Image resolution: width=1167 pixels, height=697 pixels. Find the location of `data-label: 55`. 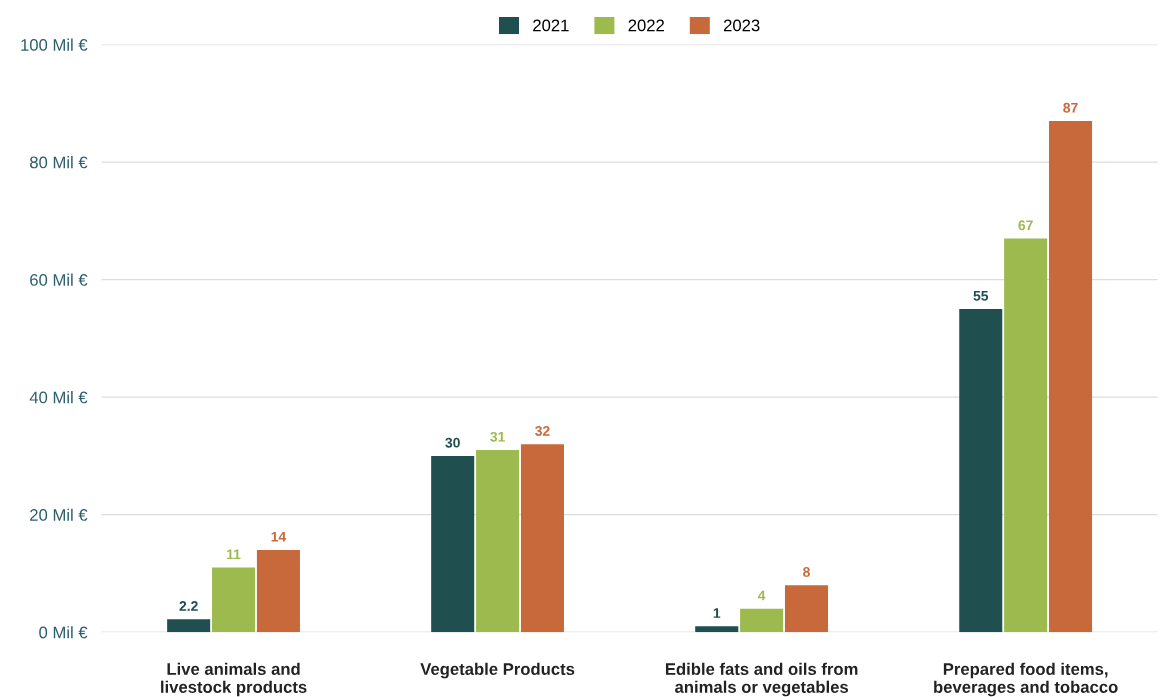

data-label: 55 is located at coordinates (981, 296).